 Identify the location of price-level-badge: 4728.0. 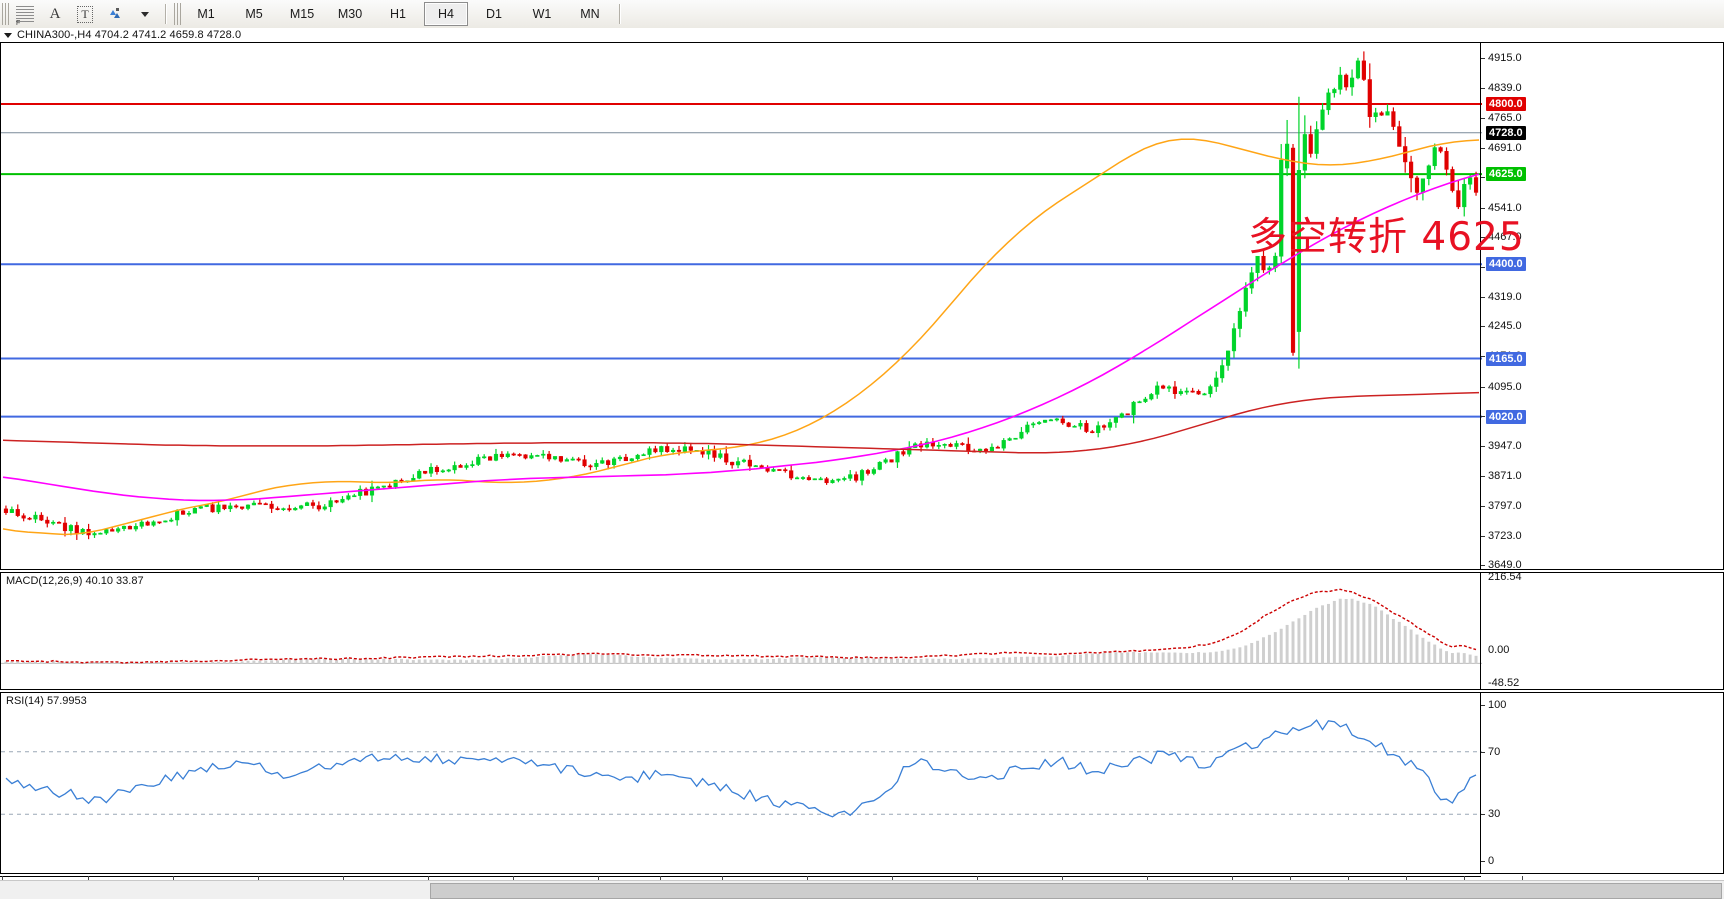
(1506, 132).